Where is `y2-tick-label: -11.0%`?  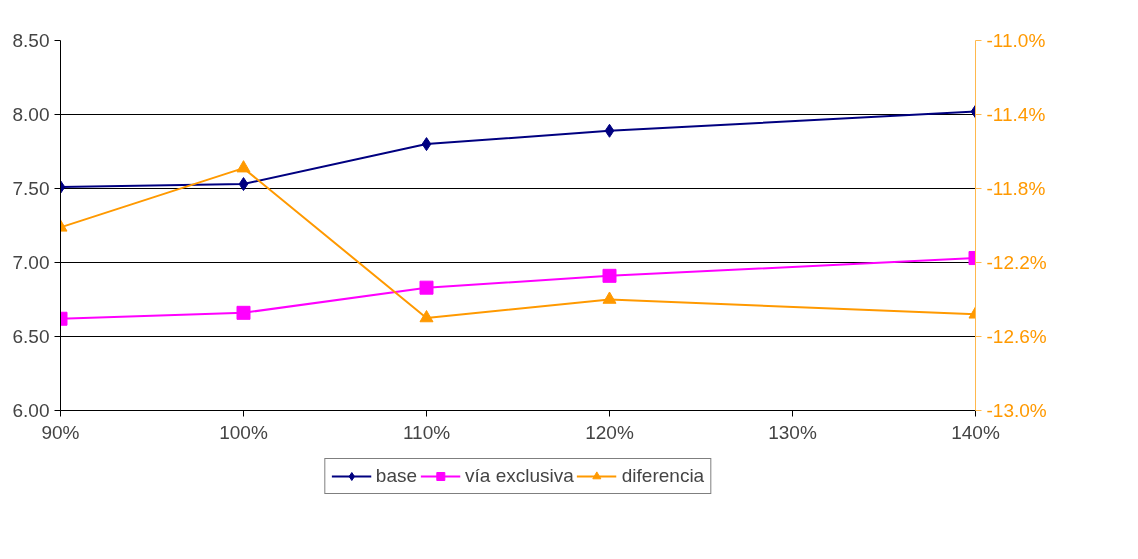
y2-tick-label: -11.0% is located at coordinates (1016, 40).